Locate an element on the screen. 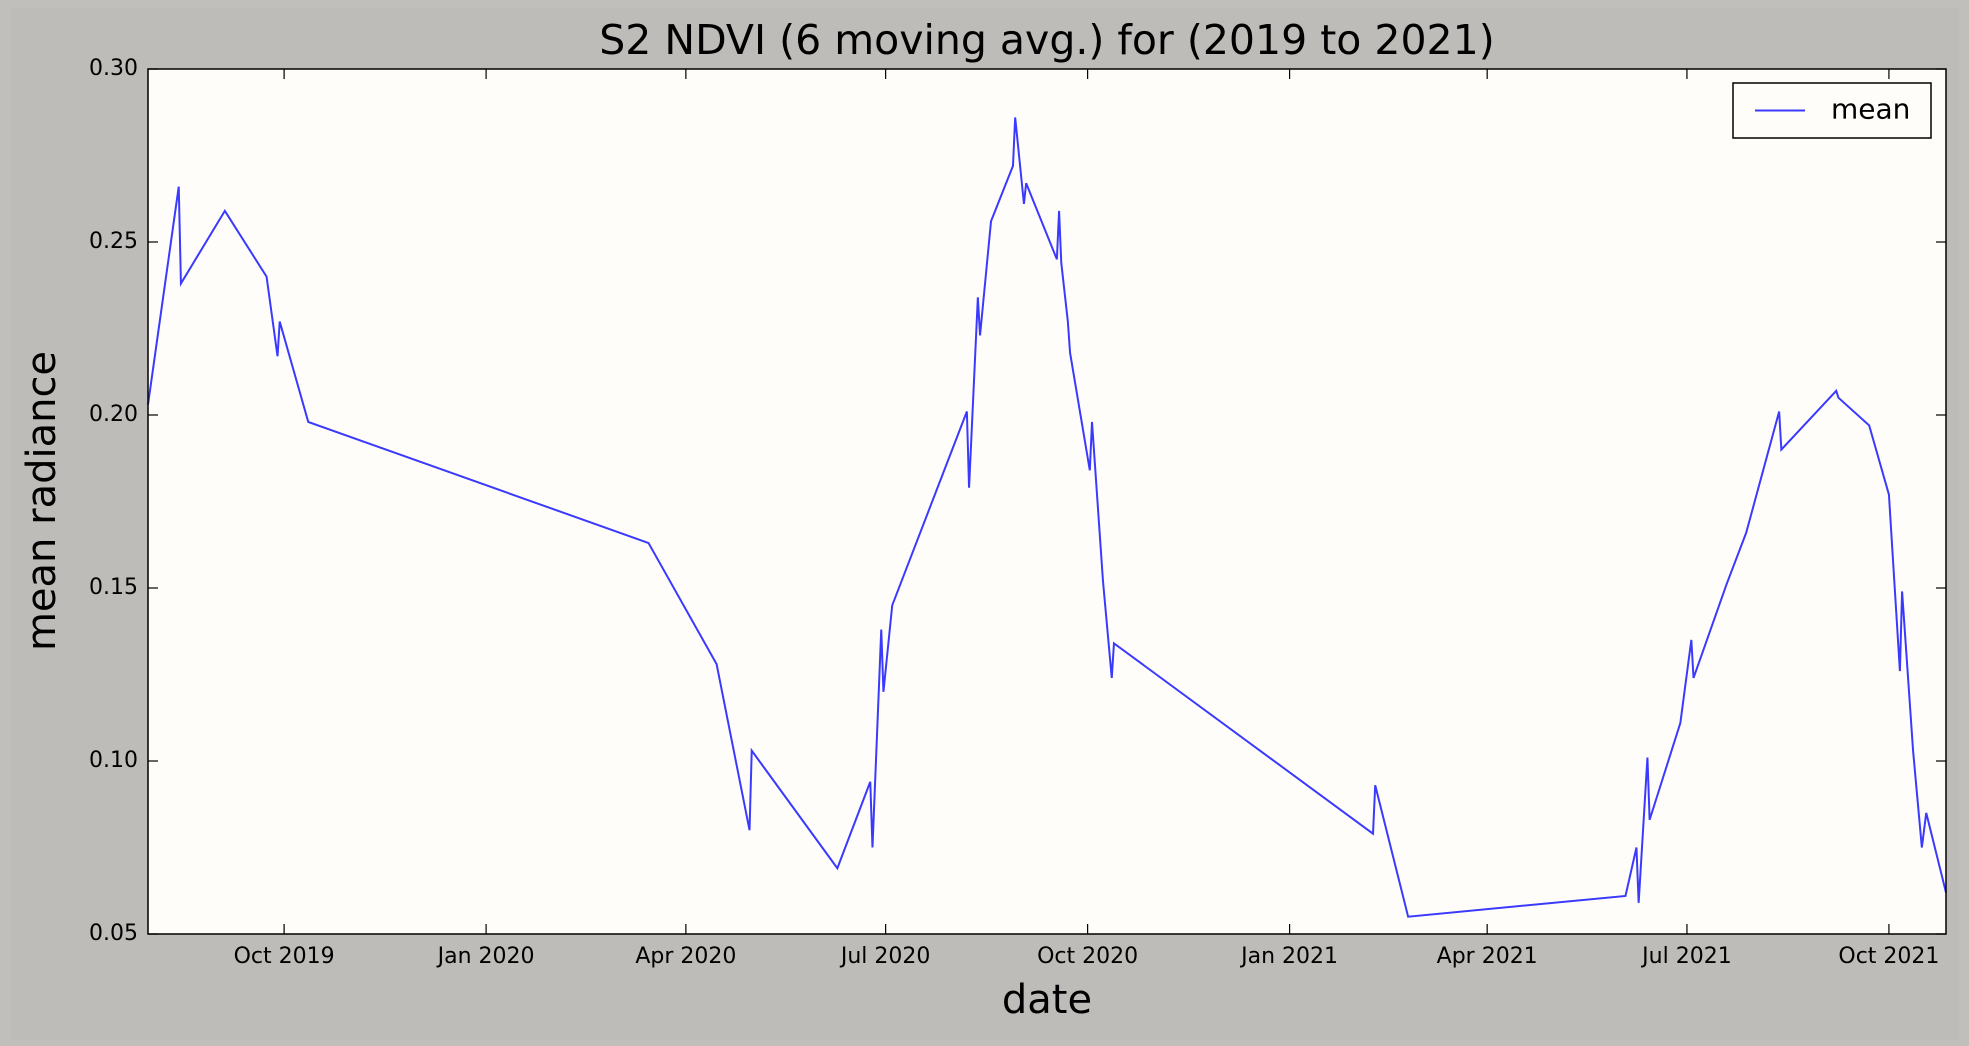 The height and width of the screenshot is (1046, 1969). y-tick-label: 0.10 is located at coordinates (113, 760).